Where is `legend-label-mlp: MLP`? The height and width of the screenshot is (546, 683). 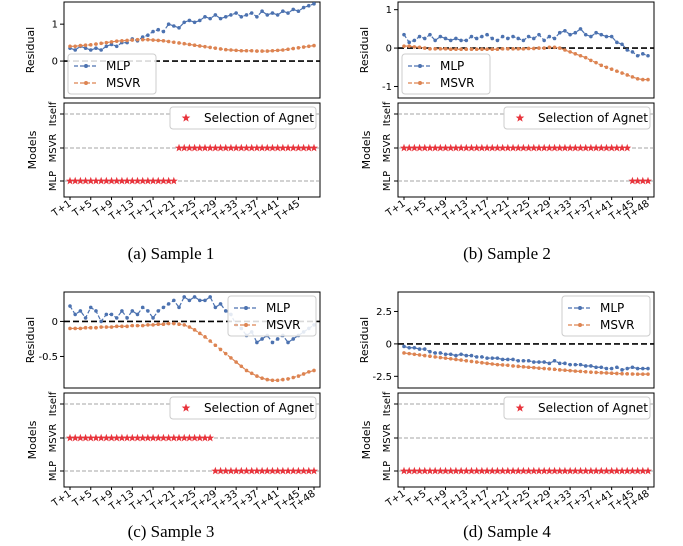 legend-label-mlp: MLP is located at coordinates (118, 66).